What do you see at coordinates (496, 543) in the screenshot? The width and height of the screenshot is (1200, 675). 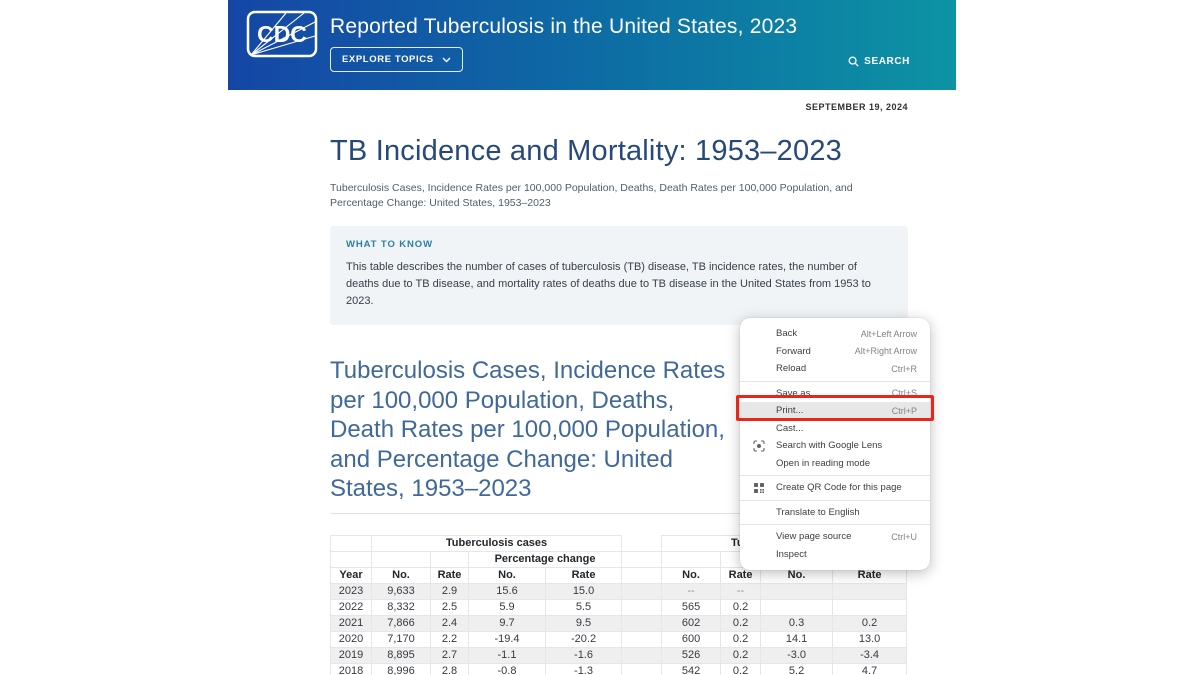 I see `group-header-cases: Tuberculosis cases` at bounding box center [496, 543].